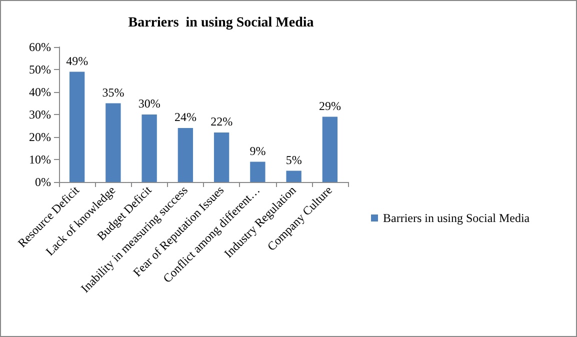 The height and width of the screenshot is (337, 577). Describe the element at coordinates (329, 105) in the screenshot. I see `data-label: 29%` at that location.